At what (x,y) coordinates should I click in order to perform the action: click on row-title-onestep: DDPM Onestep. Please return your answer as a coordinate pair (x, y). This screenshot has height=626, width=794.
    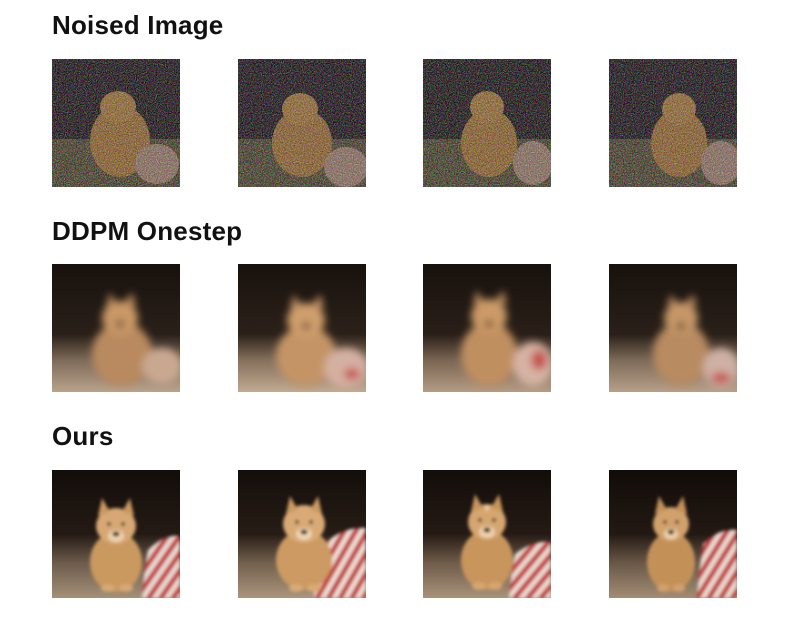
    Looking at the image, I should click on (147, 231).